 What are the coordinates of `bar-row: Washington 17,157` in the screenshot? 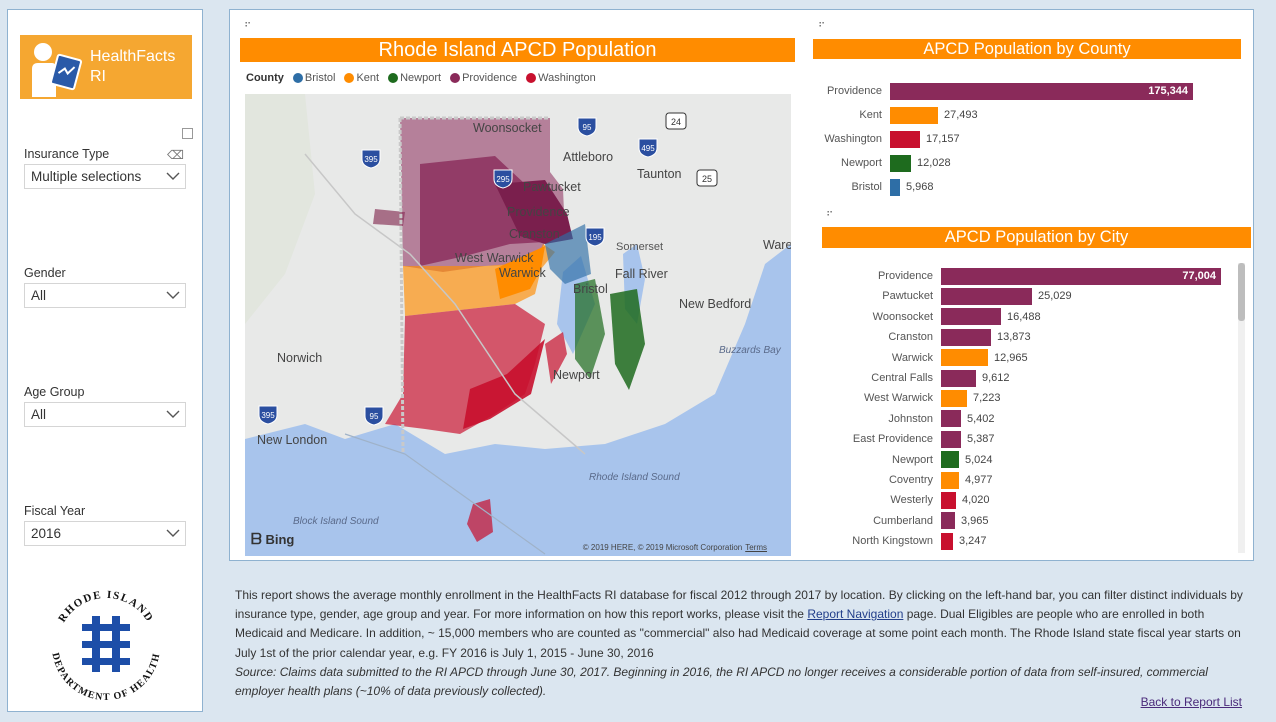 It's located at (888, 139).